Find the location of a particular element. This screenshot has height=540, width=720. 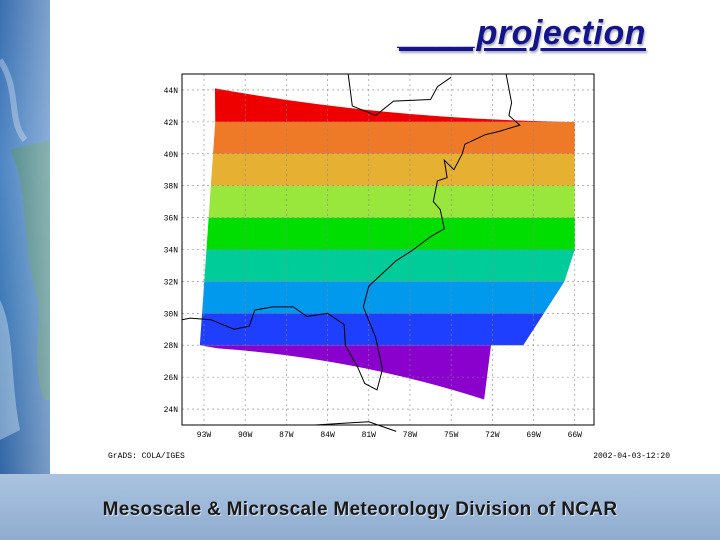

lon-tick-label: 90W is located at coordinates (245, 435).